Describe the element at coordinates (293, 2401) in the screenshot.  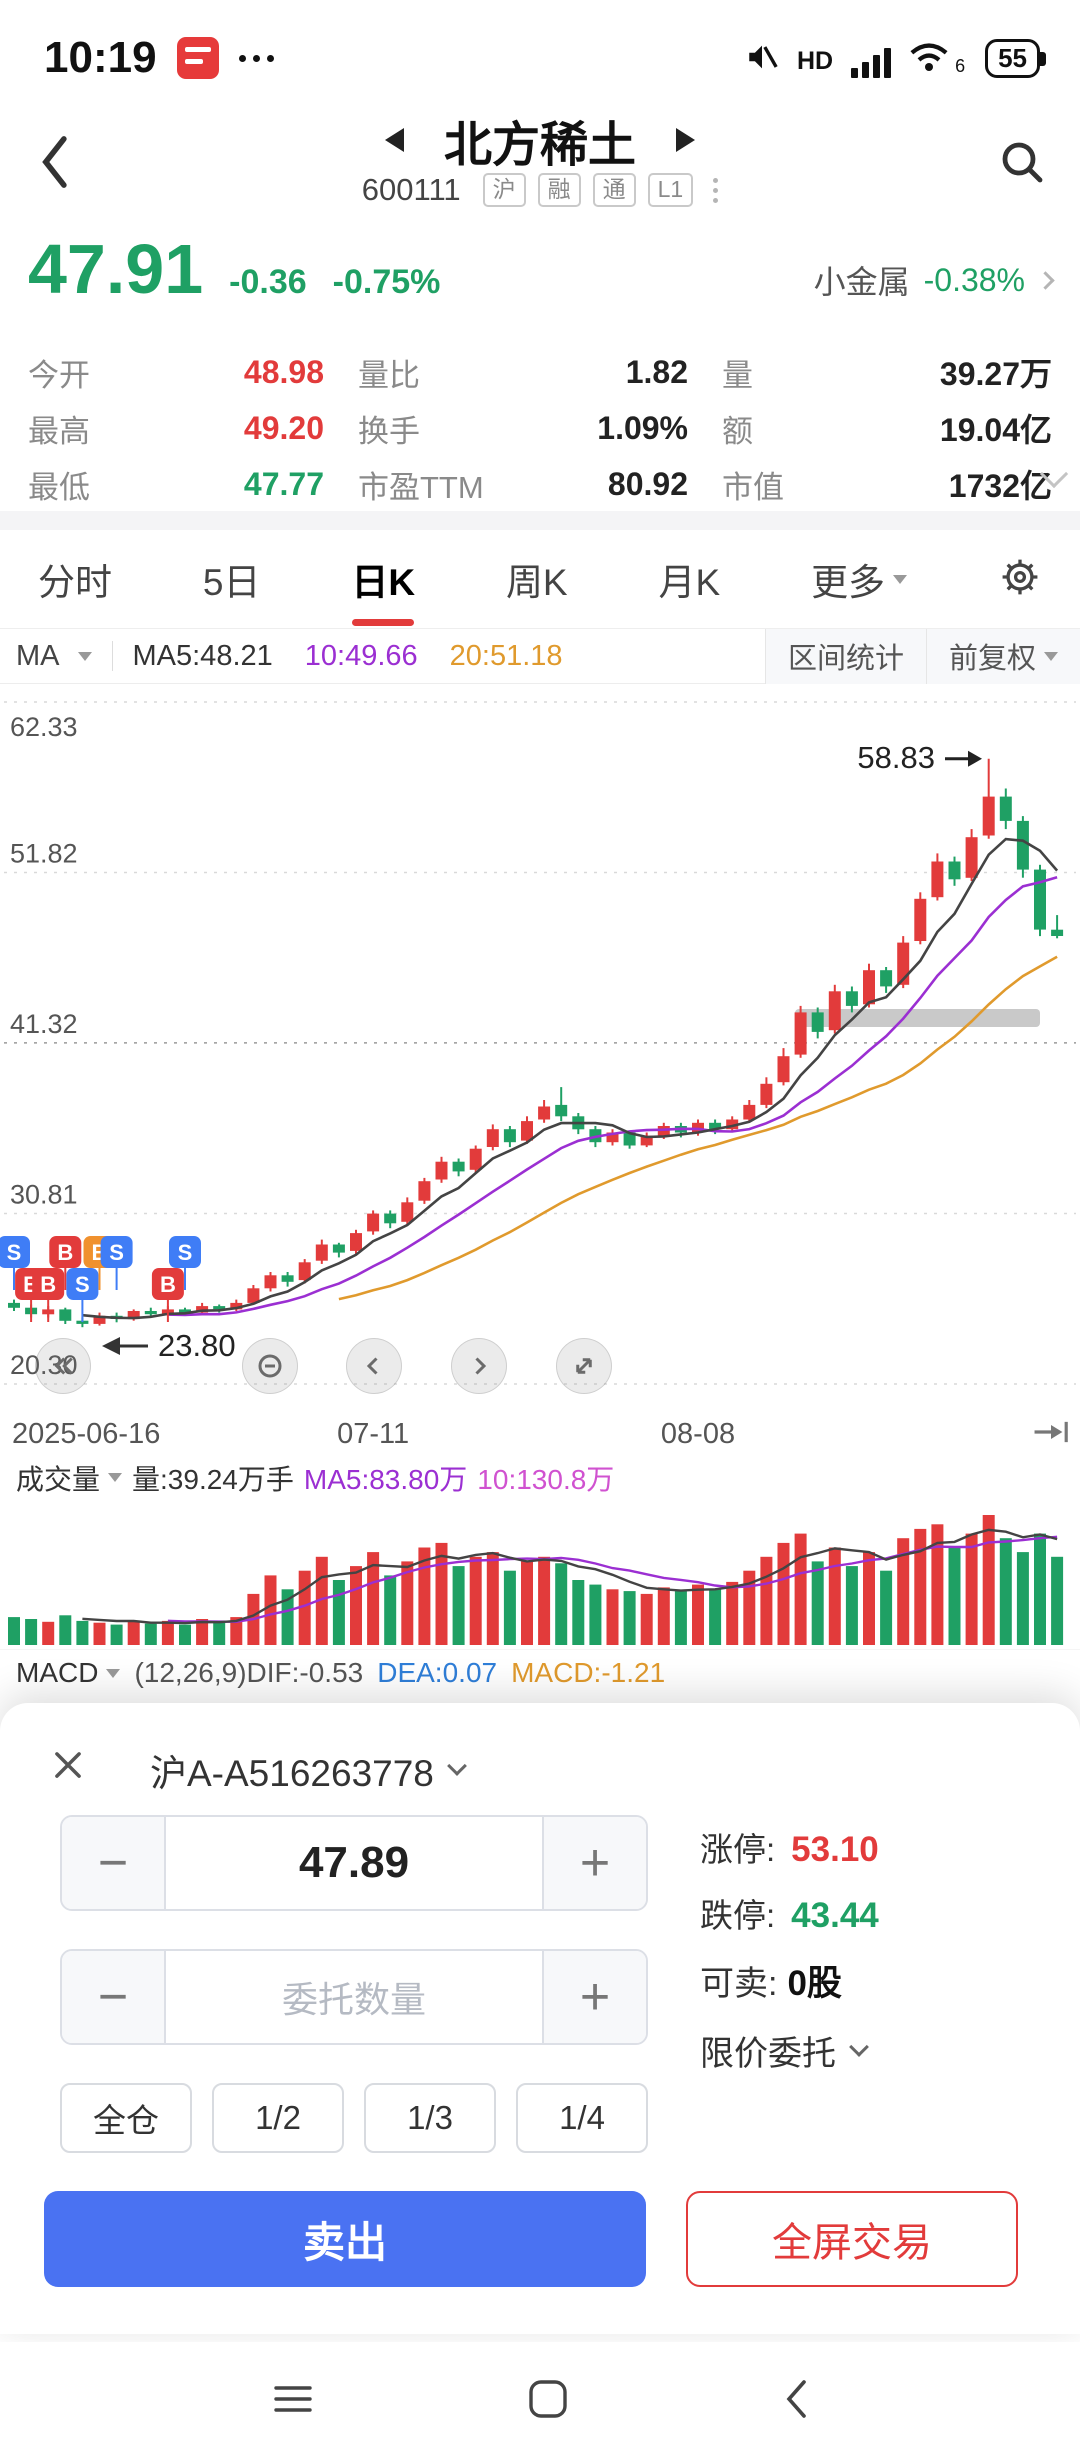
I see `recents-menu-icon` at that location.